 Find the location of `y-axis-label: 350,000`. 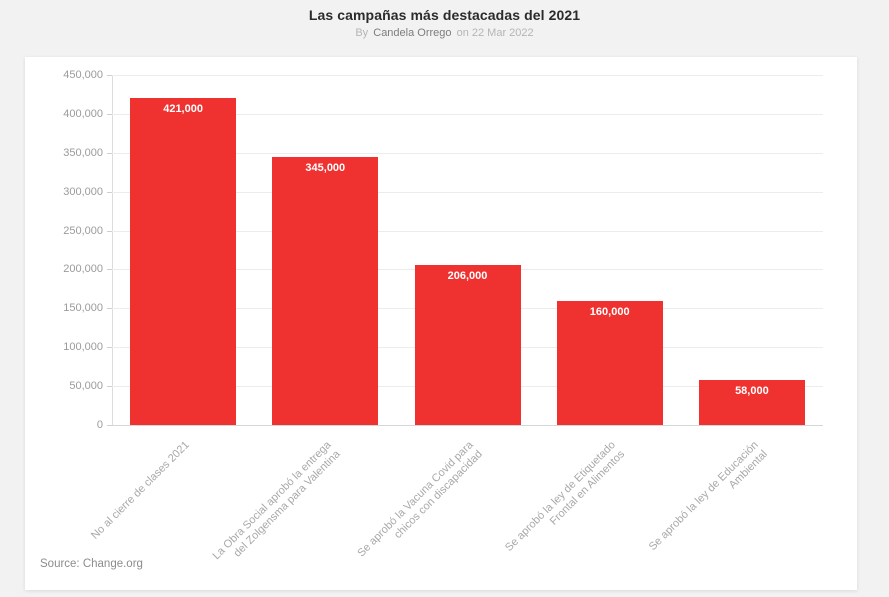

y-axis-label: 350,000 is located at coordinates (83, 152).